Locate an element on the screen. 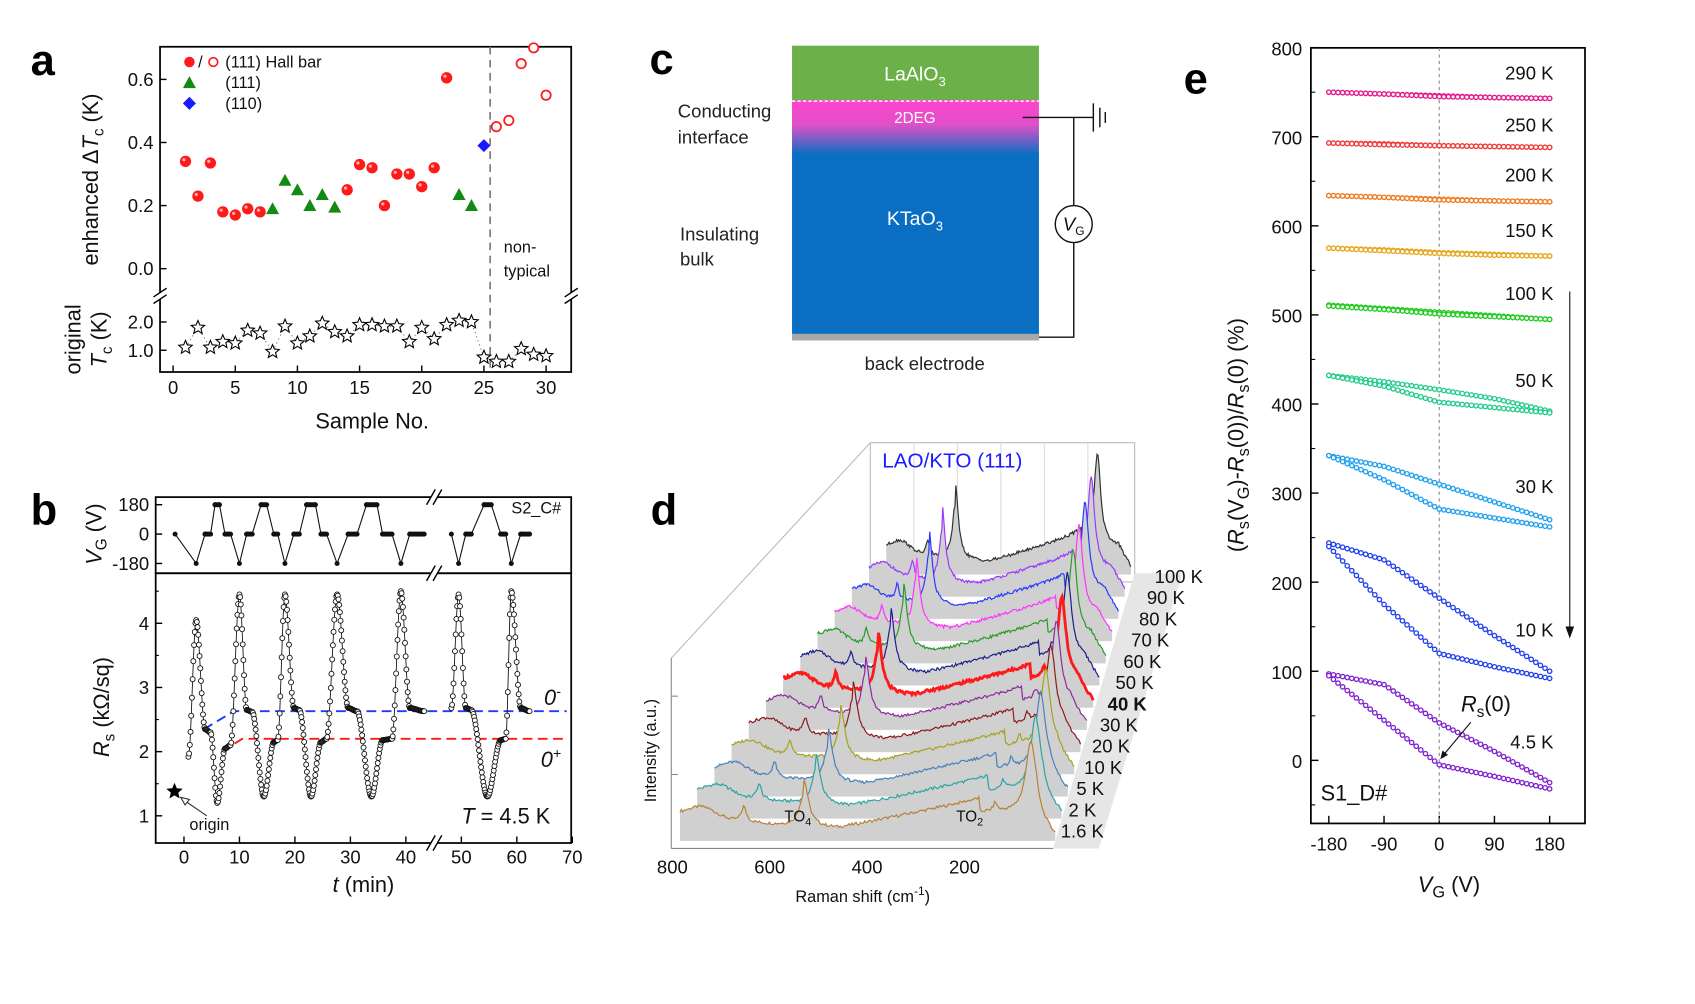 The height and width of the screenshot is (1004, 1695). y-tick-label: 0.2 is located at coordinates (141, 205).